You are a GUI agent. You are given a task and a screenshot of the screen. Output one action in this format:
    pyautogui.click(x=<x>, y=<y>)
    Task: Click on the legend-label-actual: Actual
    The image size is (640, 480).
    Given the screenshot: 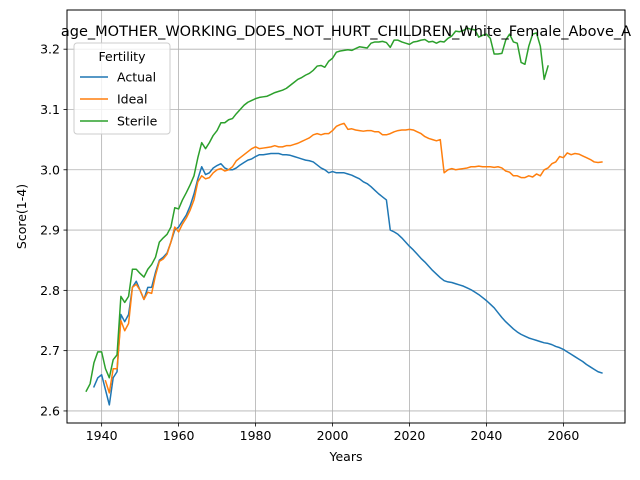 What is the action you would take?
    pyautogui.click(x=136, y=77)
    